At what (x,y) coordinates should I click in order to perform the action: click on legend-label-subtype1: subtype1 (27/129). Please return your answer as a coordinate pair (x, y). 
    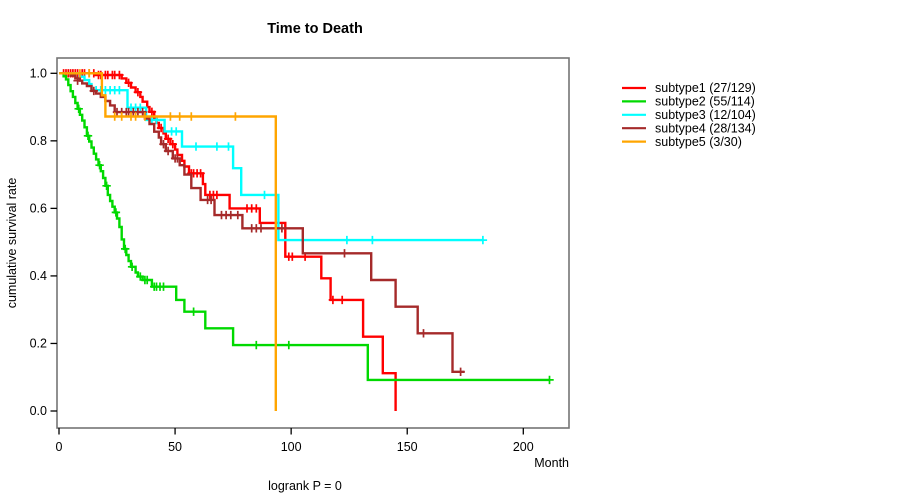
    Looking at the image, I should click on (705, 88).